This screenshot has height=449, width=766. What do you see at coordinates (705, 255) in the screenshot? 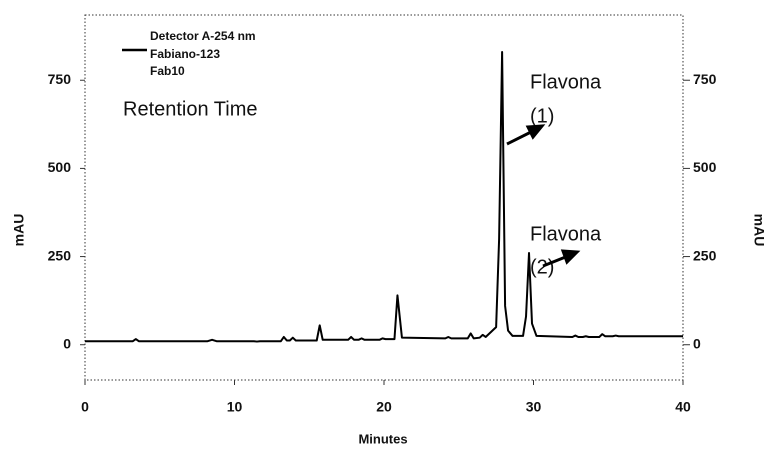
I see `y2-tick-label: 250` at bounding box center [705, 255].